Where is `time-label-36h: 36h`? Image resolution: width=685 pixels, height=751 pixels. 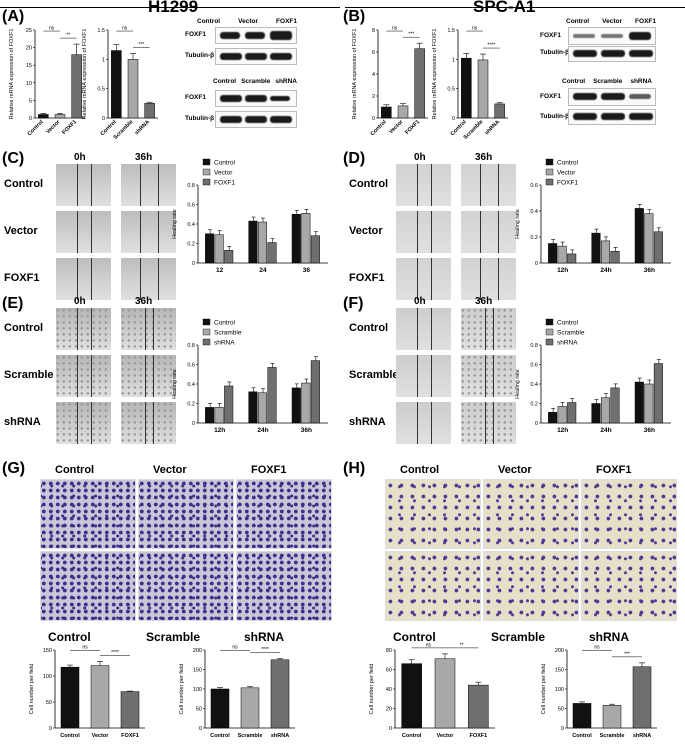 time-label-36h: 36h is located at coordinates (144, 157).